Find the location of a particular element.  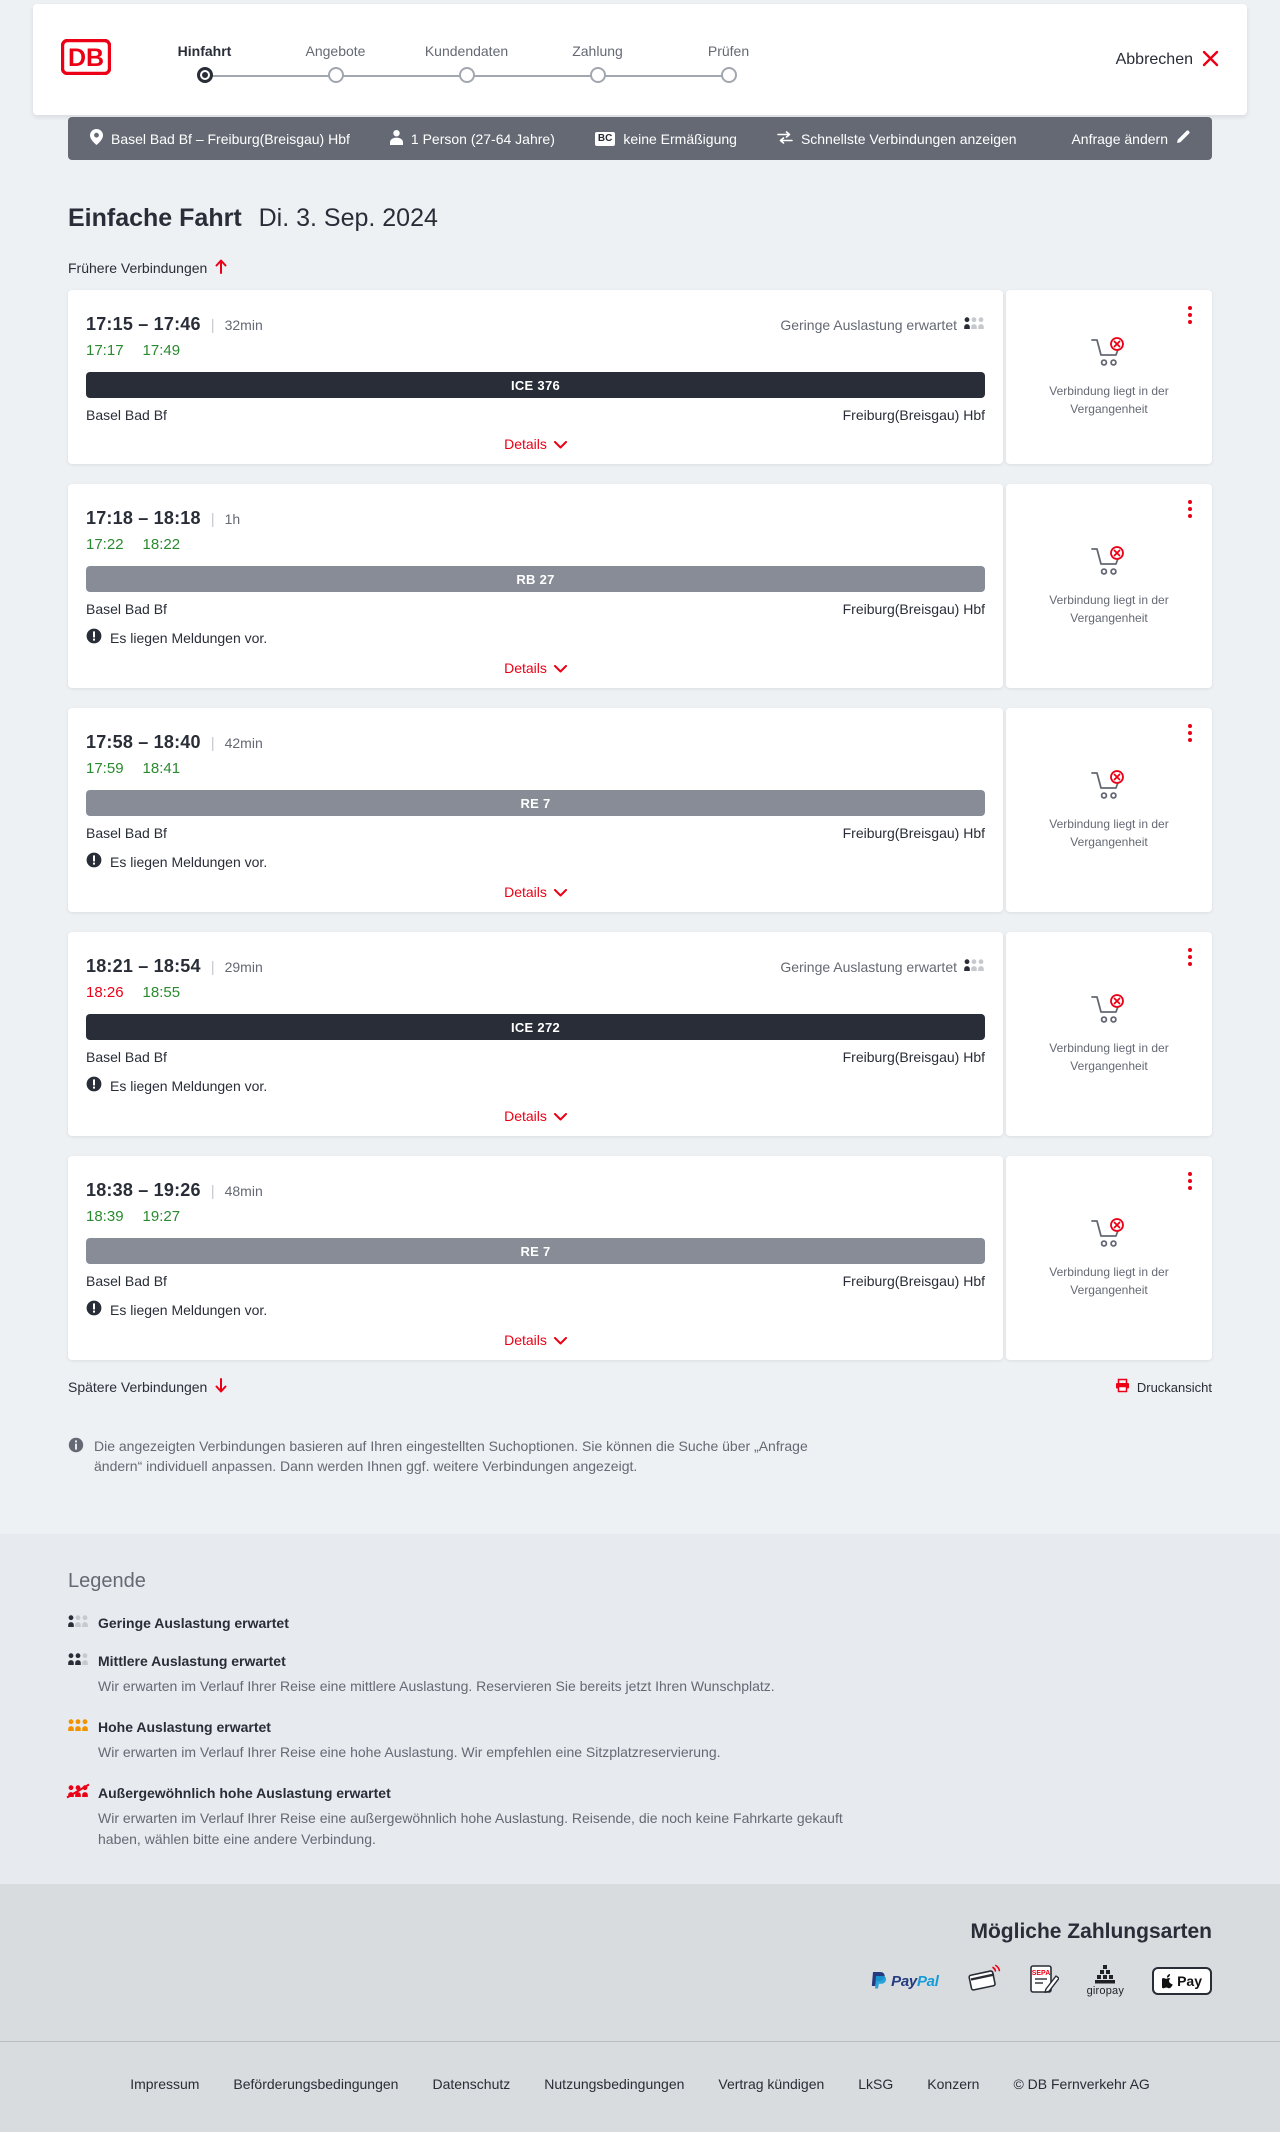

realtime-arrival: 19:27 is located at coordinates (161, 1216).